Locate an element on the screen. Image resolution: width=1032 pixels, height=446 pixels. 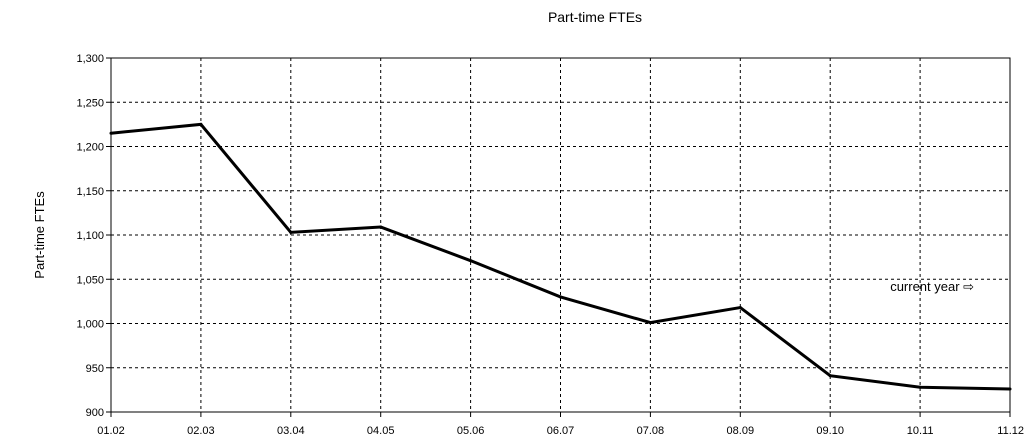
x-tick-label: 09.10 is located at coordinates (830, 431).